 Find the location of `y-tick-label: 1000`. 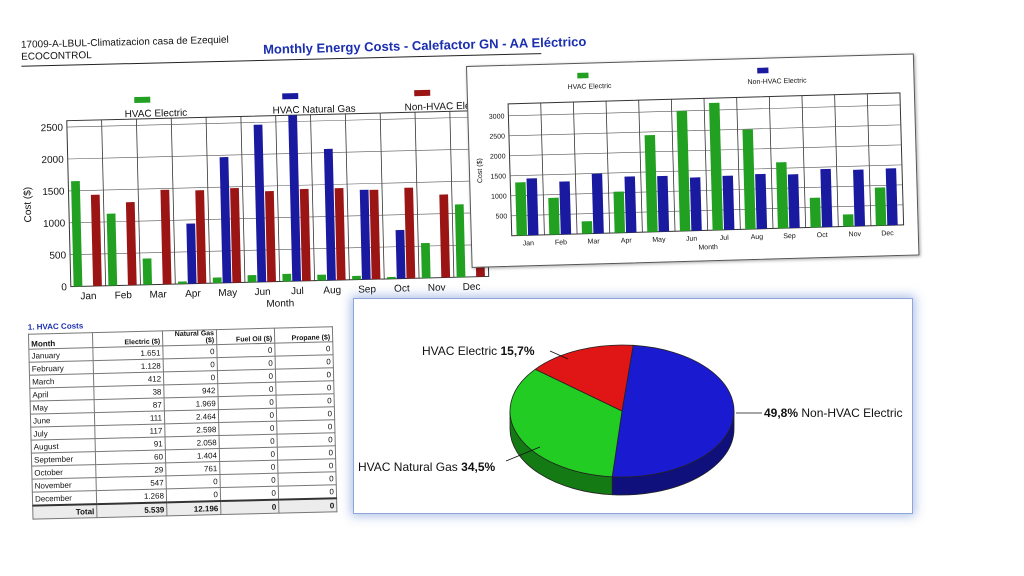

y-tick-label: 1000 is located at coordinates (499, 196).